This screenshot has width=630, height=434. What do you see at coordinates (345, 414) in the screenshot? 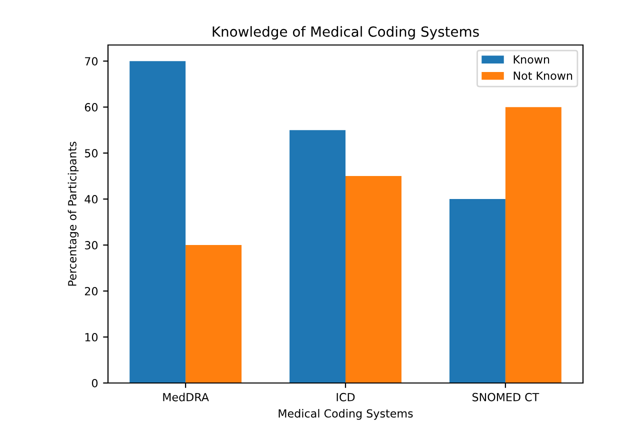
I see `x-axis-title: Medical Coding Systems` at bounding box center [345, 414].